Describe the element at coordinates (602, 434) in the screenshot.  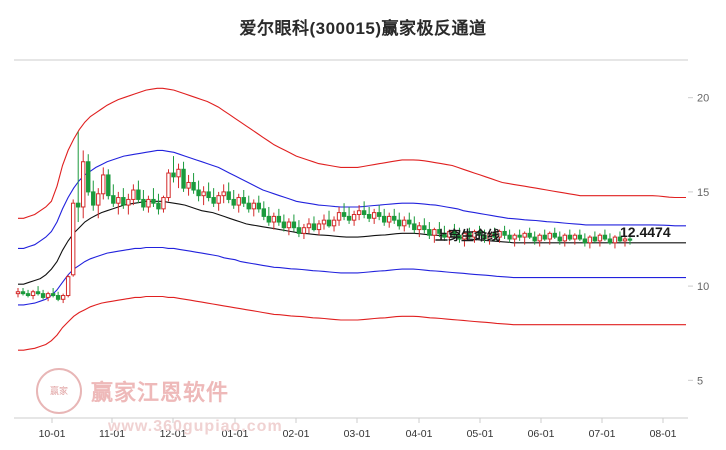
I see `x-axis-tick-label: 07-01` at that location.